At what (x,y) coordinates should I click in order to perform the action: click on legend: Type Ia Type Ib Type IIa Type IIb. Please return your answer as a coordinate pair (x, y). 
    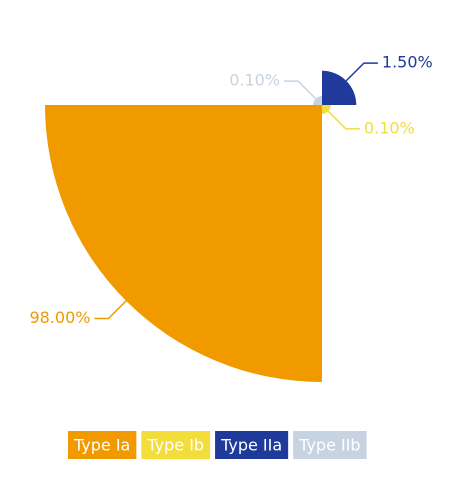
    Looking at the image, I should click on (217, 445).